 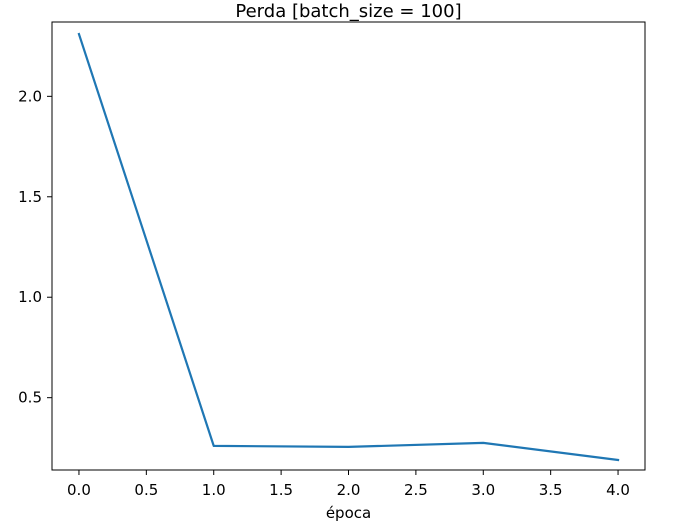 I want to click on x-axis-label: época, so click(x=348, y=513).